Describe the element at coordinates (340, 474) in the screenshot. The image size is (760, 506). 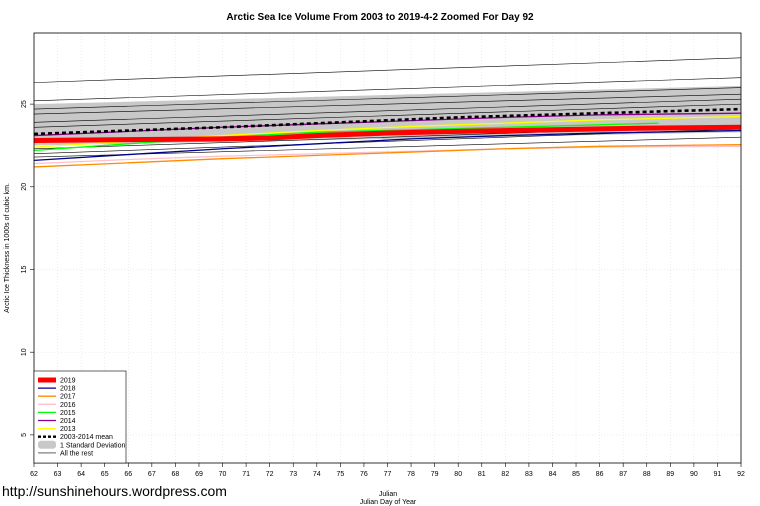
I see `x-tick-label: 75` at that location.